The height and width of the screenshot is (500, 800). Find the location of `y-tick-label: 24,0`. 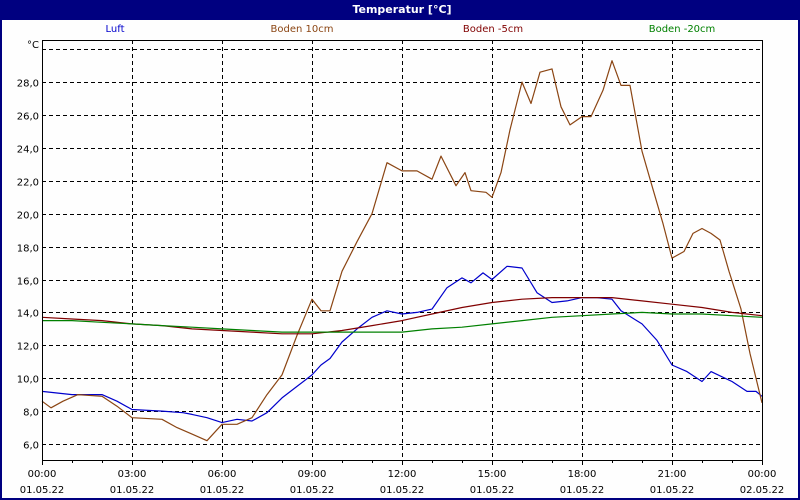

y-tick-label: 24,0 is located at coordinates (28, 150).